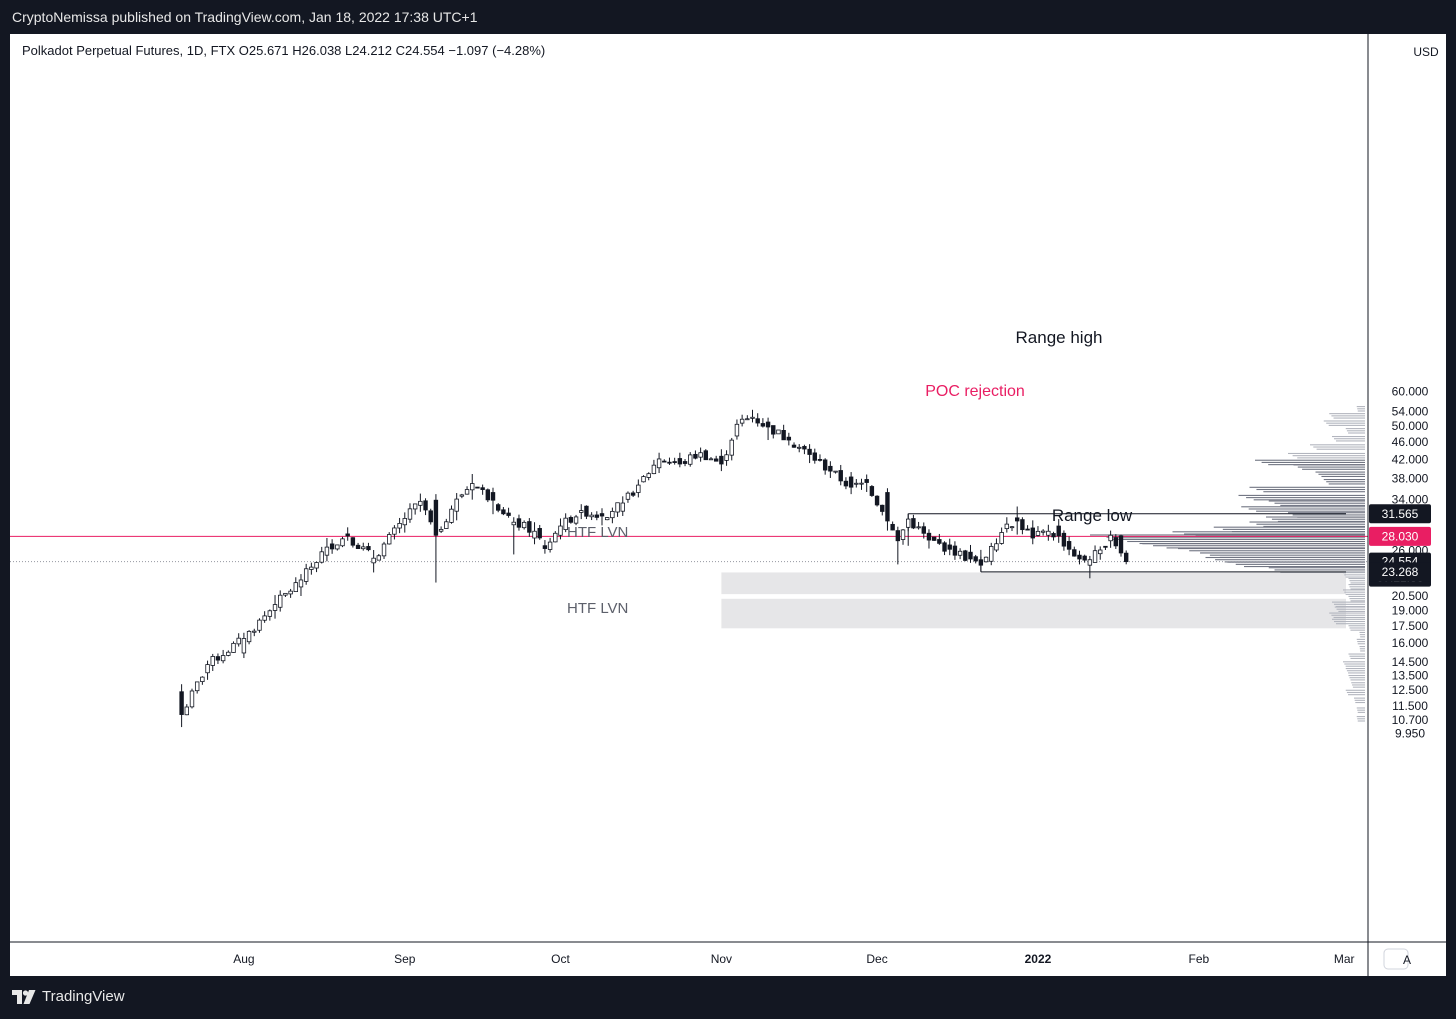 The width and height of the screenshot is (1456, 1019). What do you see at coordinates (1400, 514) in the screenshot?
I see `price-badge-range-high` at bounding box center [1400, 514].